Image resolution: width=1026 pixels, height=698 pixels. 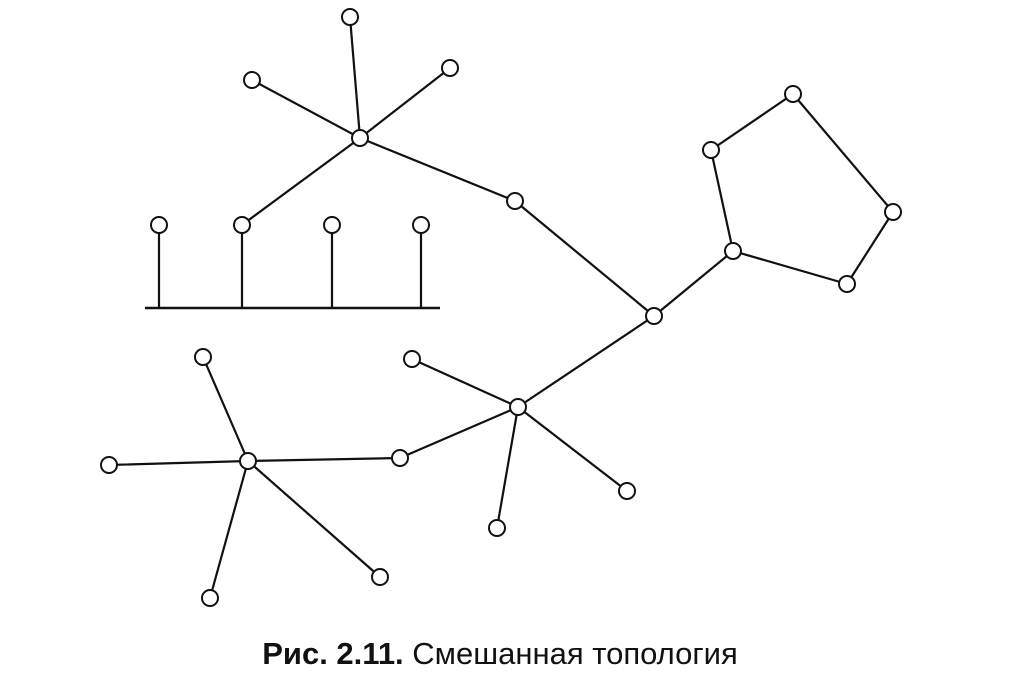 What do you see at coordinates (350, 17) in the screenshot?
I see `node-star-top-n` at bounding box center [350, 17].